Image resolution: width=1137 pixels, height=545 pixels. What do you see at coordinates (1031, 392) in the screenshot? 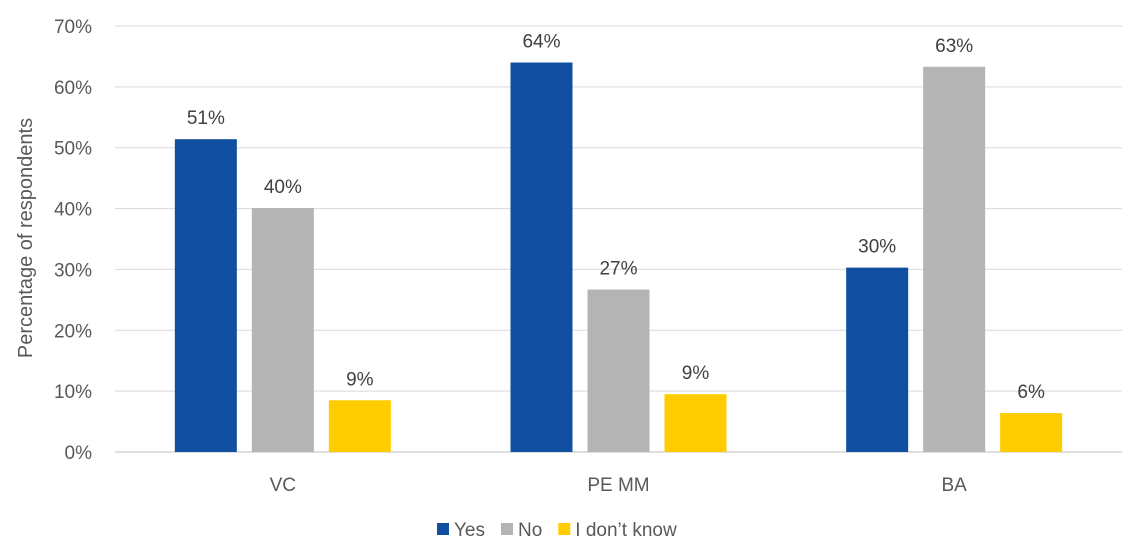
I see `data-label: 6%` at bounding box center [1031, 392].